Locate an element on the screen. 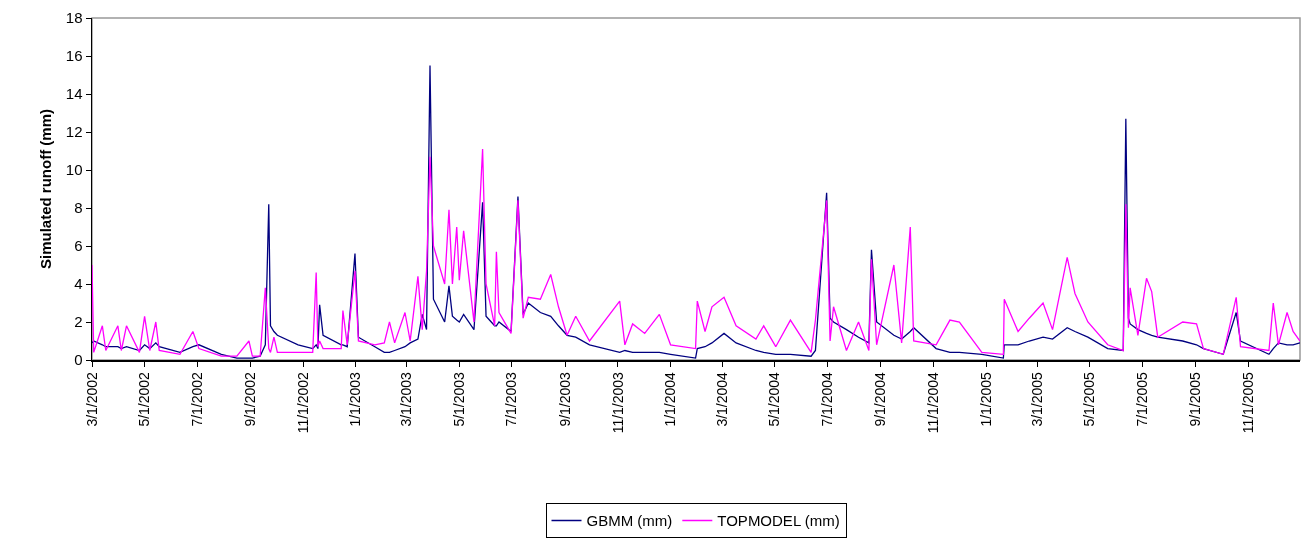 Image resolution: width=1307 pixels, height=545 pixels. x-tick-label: 11/1/2004 is located at coordinates (933, 402).